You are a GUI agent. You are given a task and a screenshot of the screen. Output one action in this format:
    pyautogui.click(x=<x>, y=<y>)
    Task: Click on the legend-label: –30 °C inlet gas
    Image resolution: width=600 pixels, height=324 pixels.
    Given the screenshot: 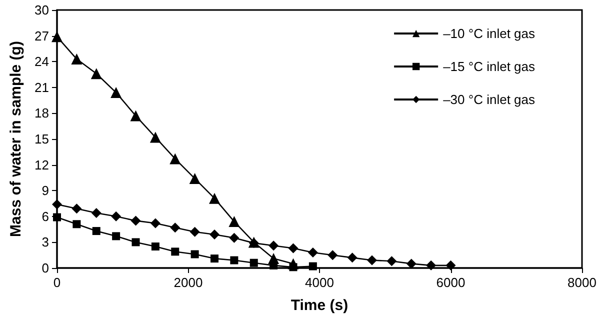 What is the action you would take?
    pyautogui.click(x=489, y=99)
    